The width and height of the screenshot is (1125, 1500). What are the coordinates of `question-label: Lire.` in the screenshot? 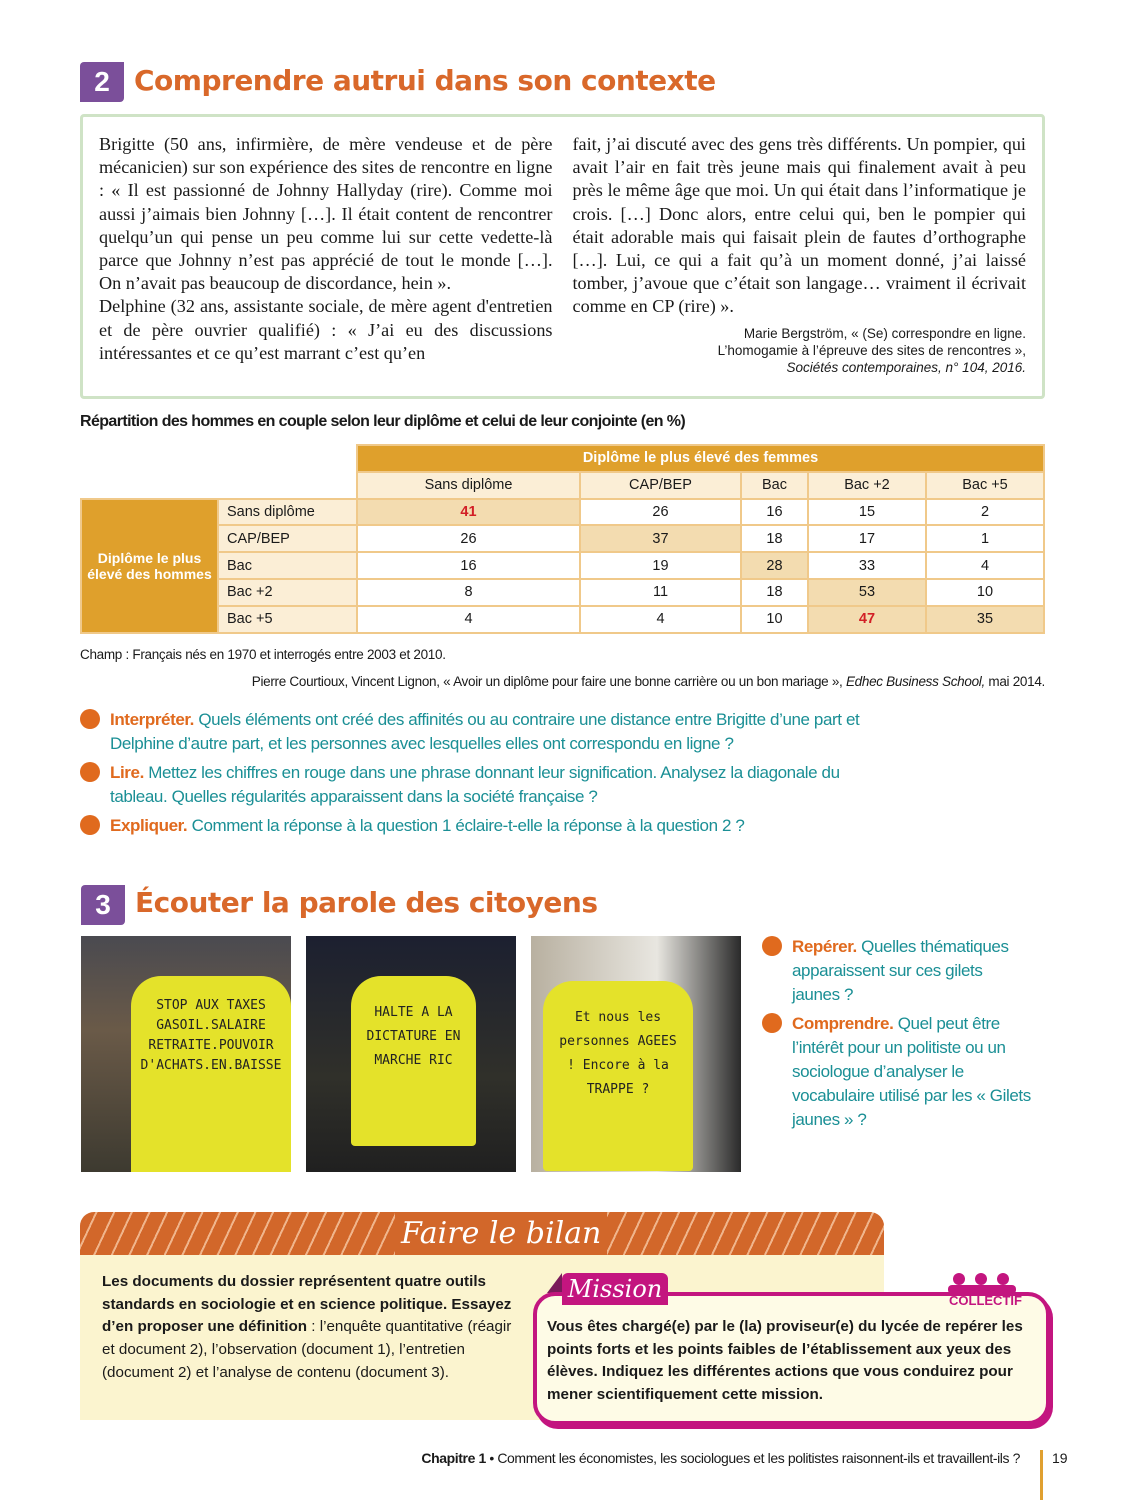 It's located at (127, 772).